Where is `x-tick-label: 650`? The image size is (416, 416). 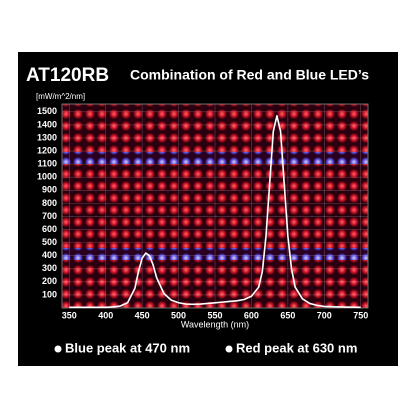
x-tick-label: 650 is located at coordinates (287, 315).